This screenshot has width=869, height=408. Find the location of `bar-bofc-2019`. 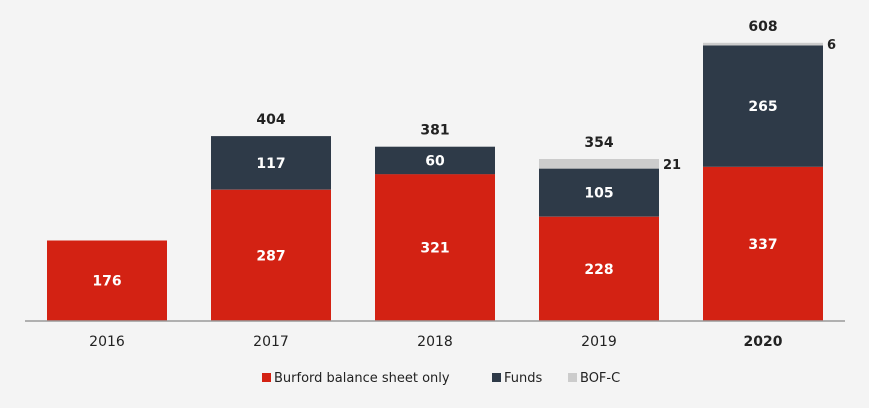

bar-bofc-2019 is located at coordinates (599, 164).